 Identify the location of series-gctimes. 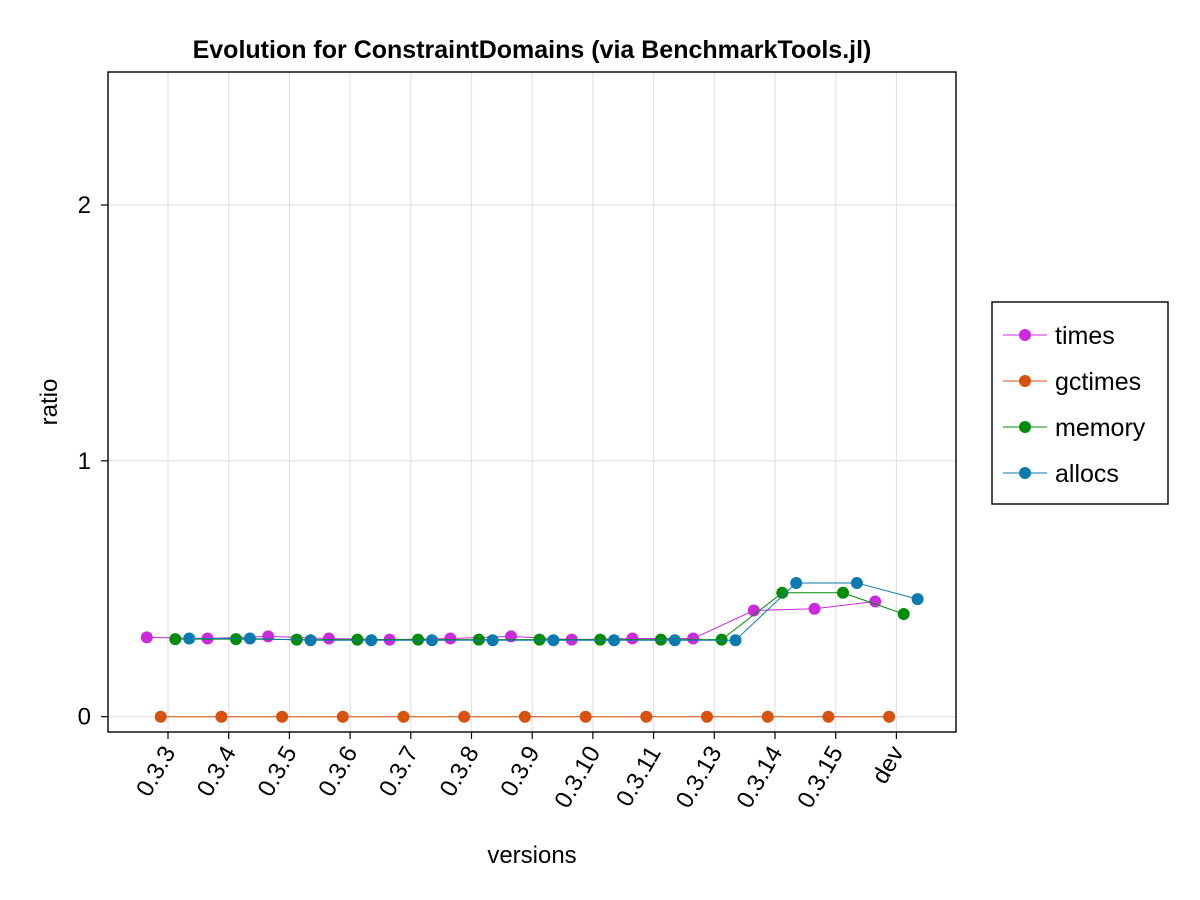
(525, 716).